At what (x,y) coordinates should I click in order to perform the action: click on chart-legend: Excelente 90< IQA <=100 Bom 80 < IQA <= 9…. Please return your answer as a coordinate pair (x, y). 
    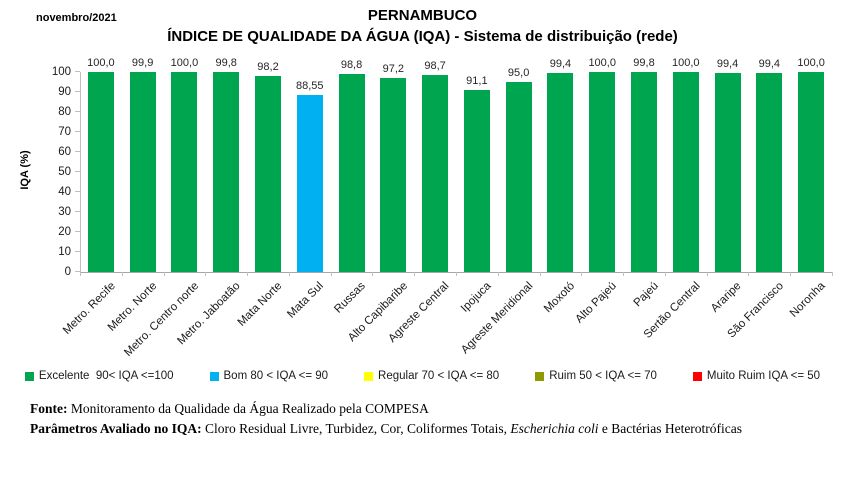
    Looking at the image, I should click on (422, 376).